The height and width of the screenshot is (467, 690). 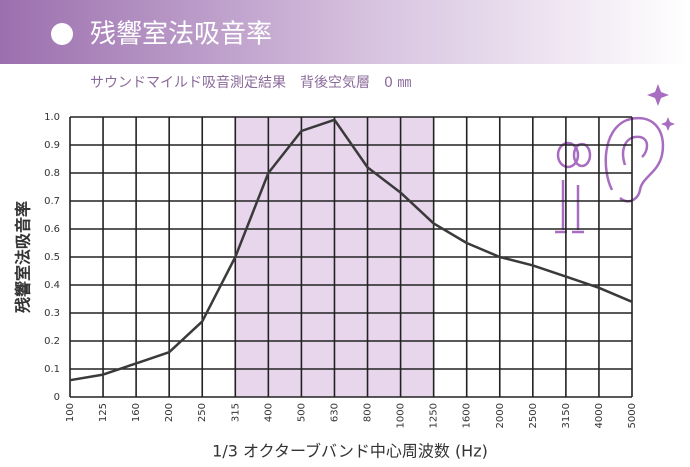 I want to click on decoration, so click(x=615, y=159).